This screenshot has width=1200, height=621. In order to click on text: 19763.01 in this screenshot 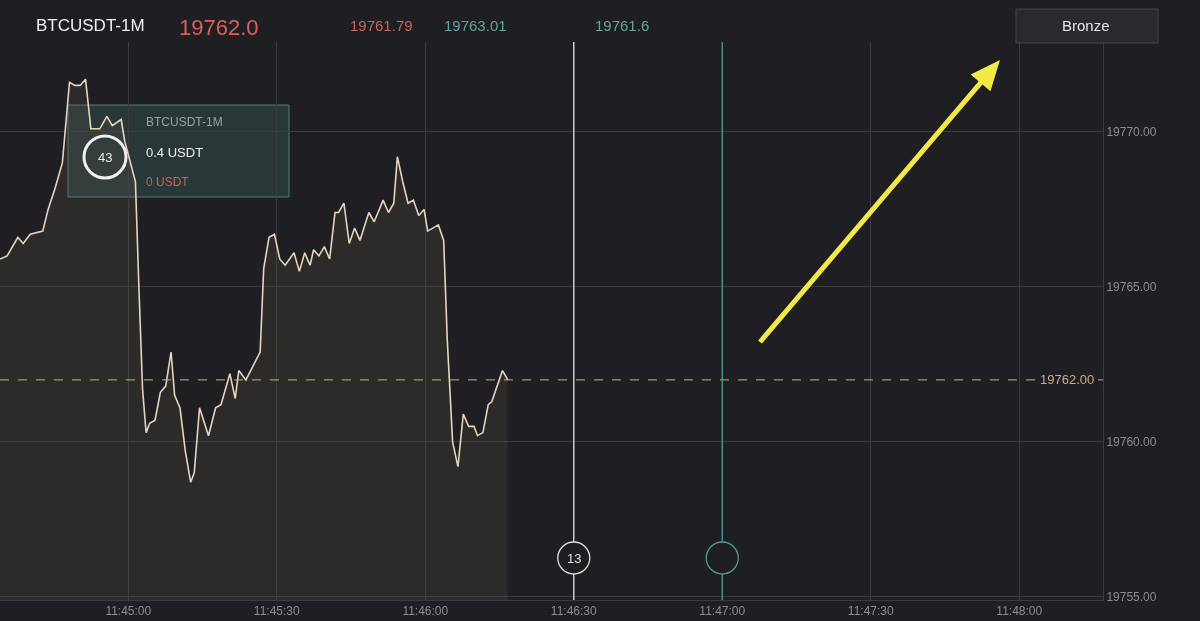, I will do `click(475, 25)`.